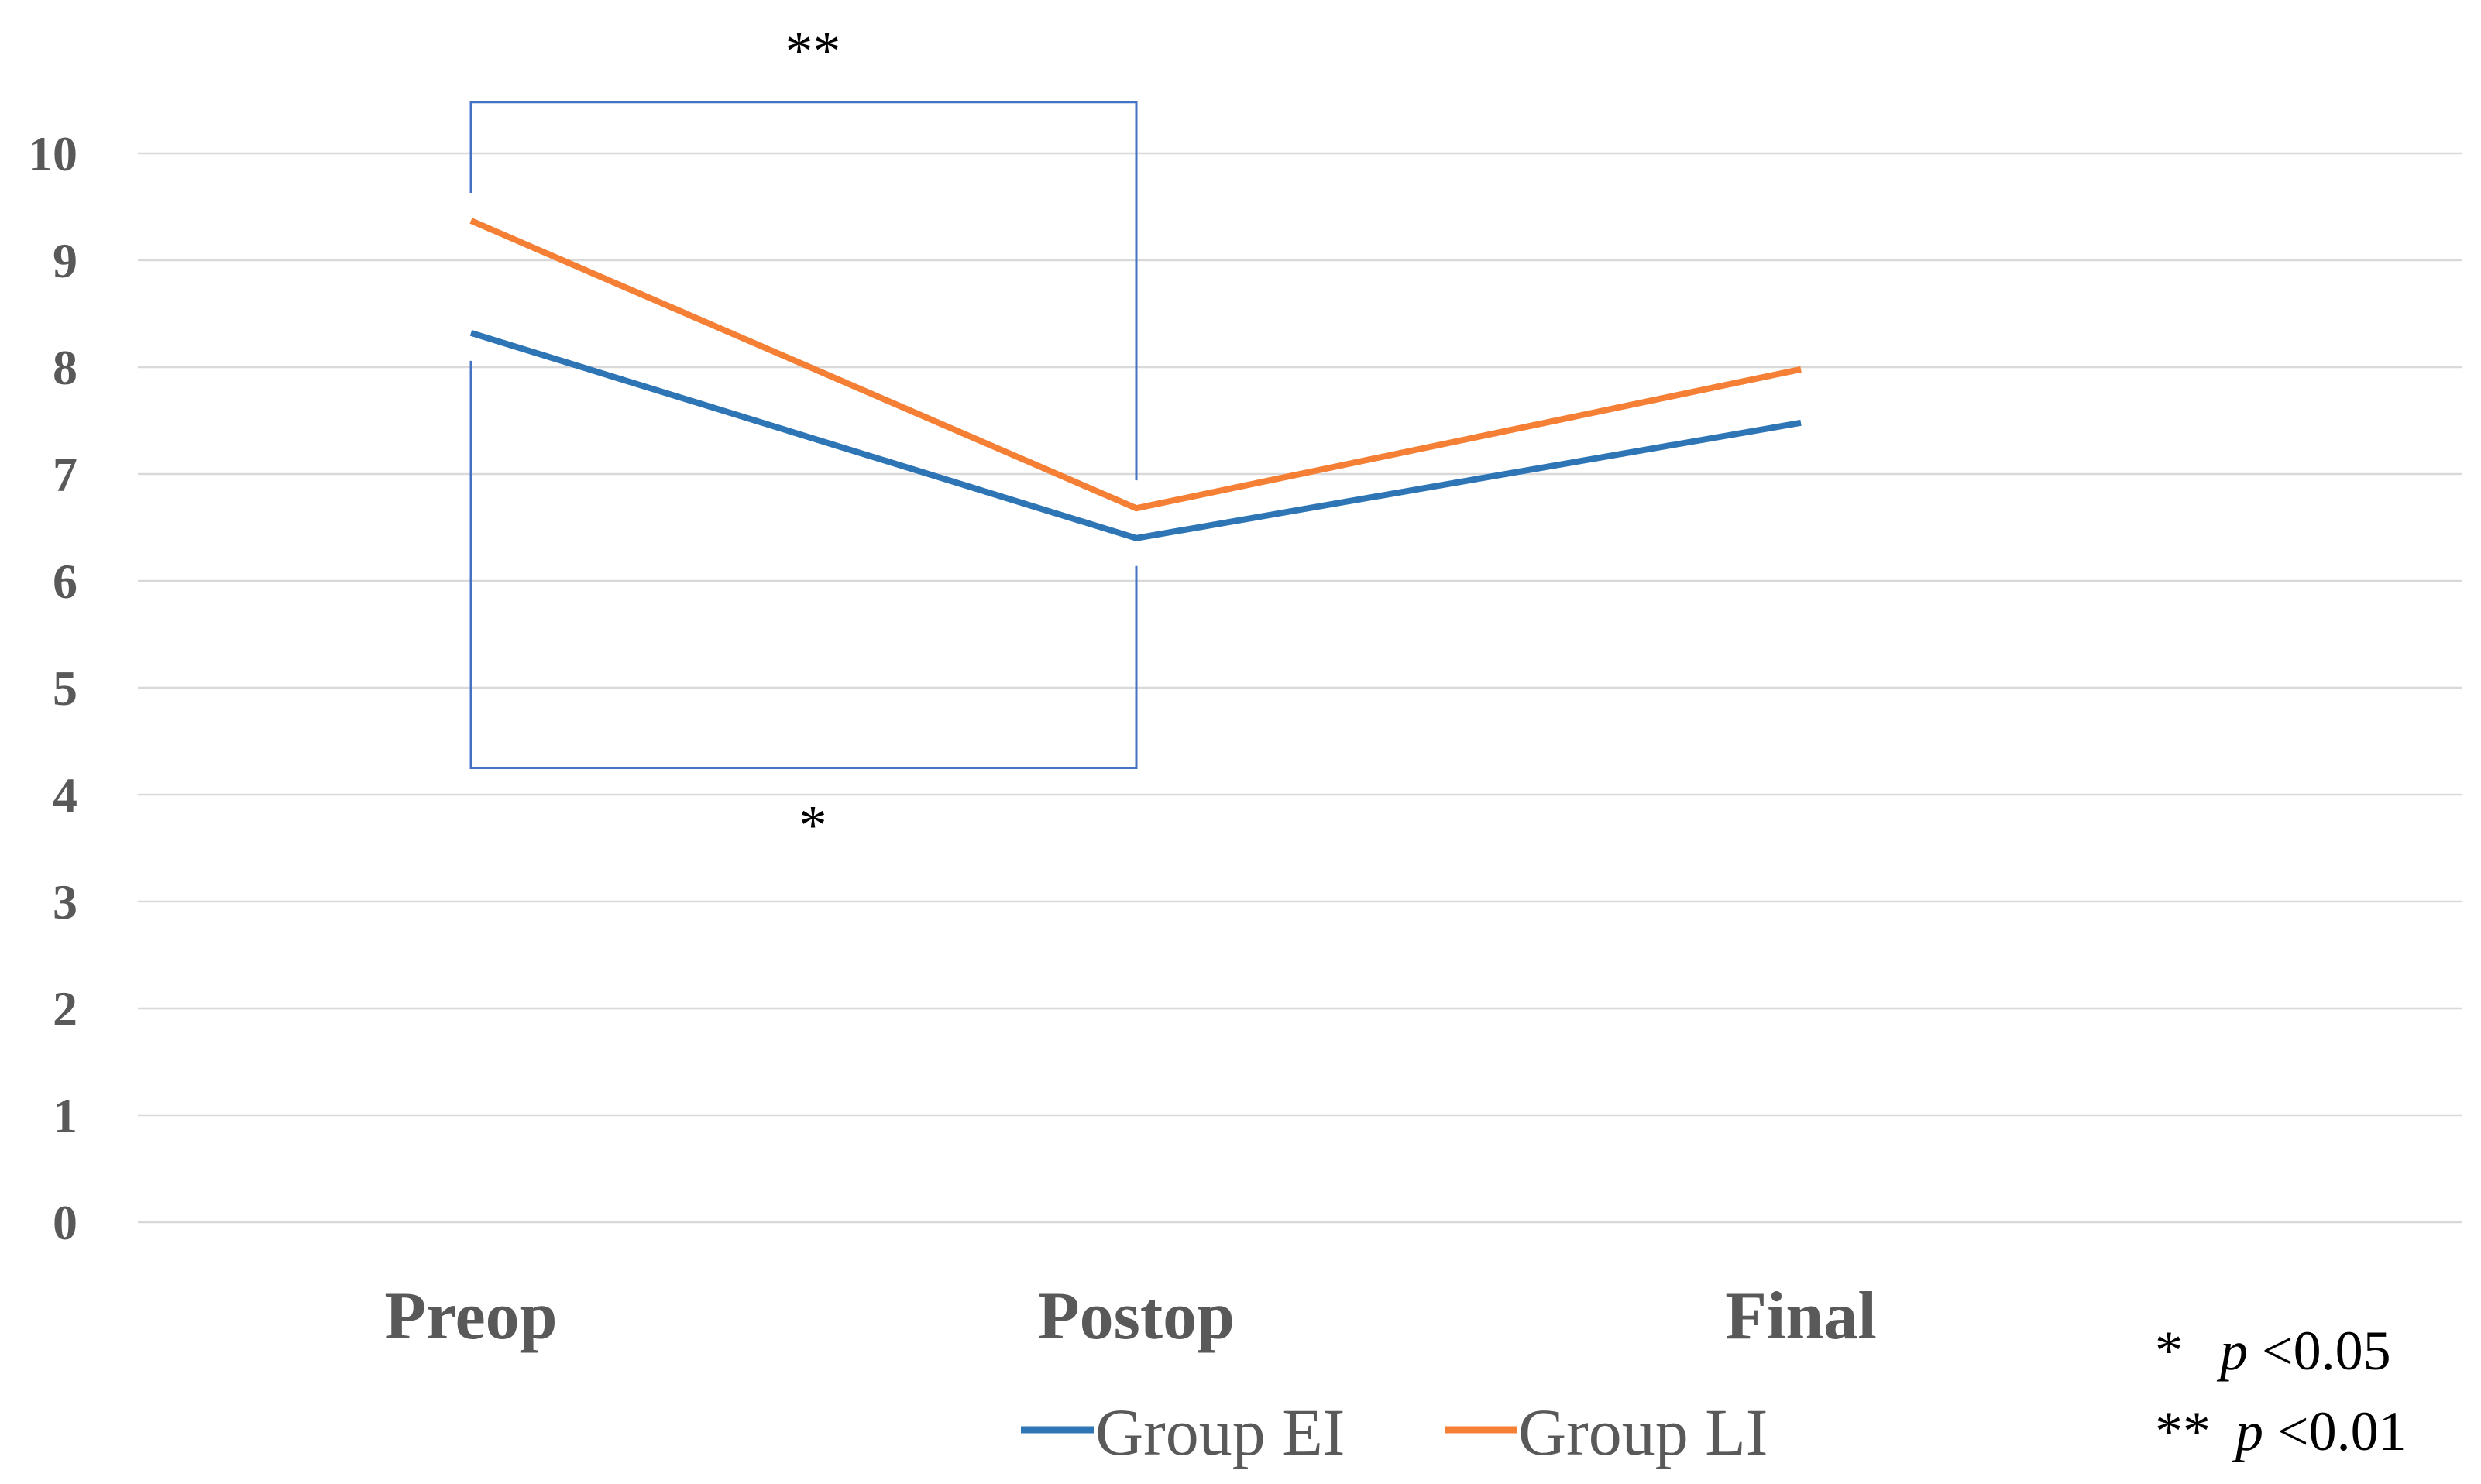  I want to click on x-axis-ticks: Preop Postop Final, so click(1130, 1316).